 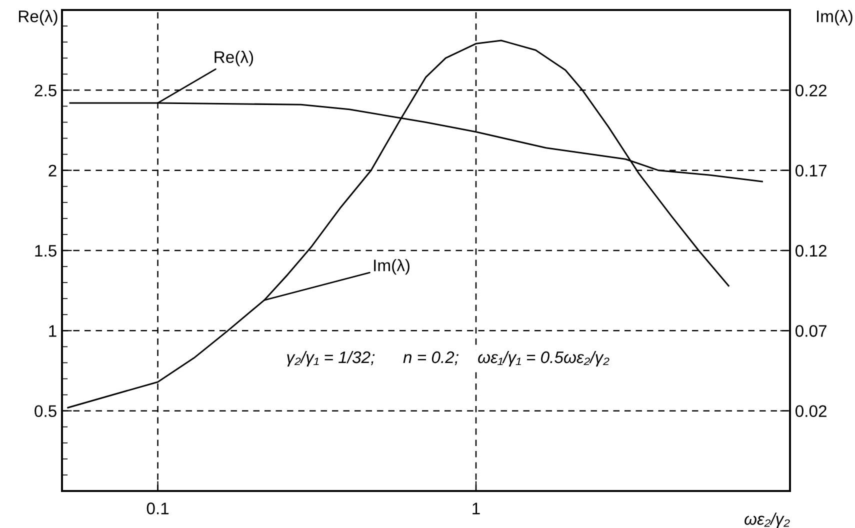 I want to click on y-tick-label: 2.5, so click(x=45, y=90).